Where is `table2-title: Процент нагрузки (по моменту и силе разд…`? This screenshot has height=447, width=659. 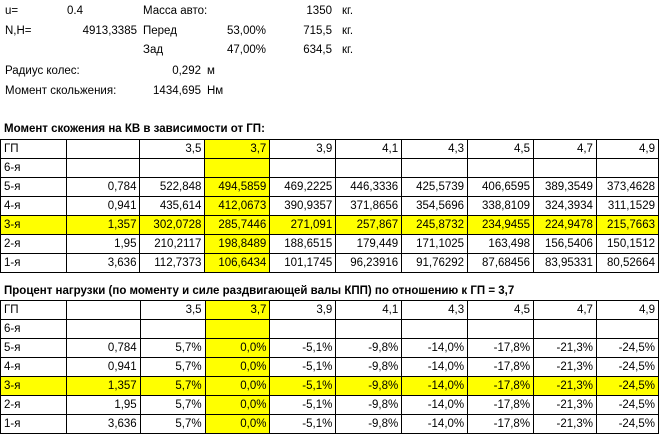
table2-title: Процент нагрузки (по моменту и силе разд… is located at coordinates (259, 291).